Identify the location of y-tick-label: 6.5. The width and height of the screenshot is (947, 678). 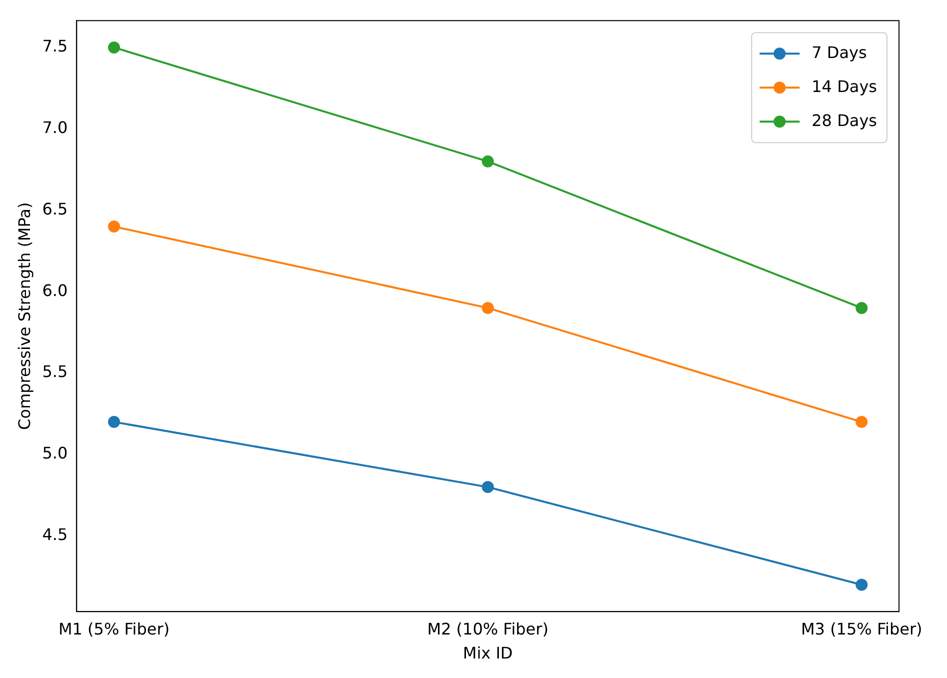
(55, 208).